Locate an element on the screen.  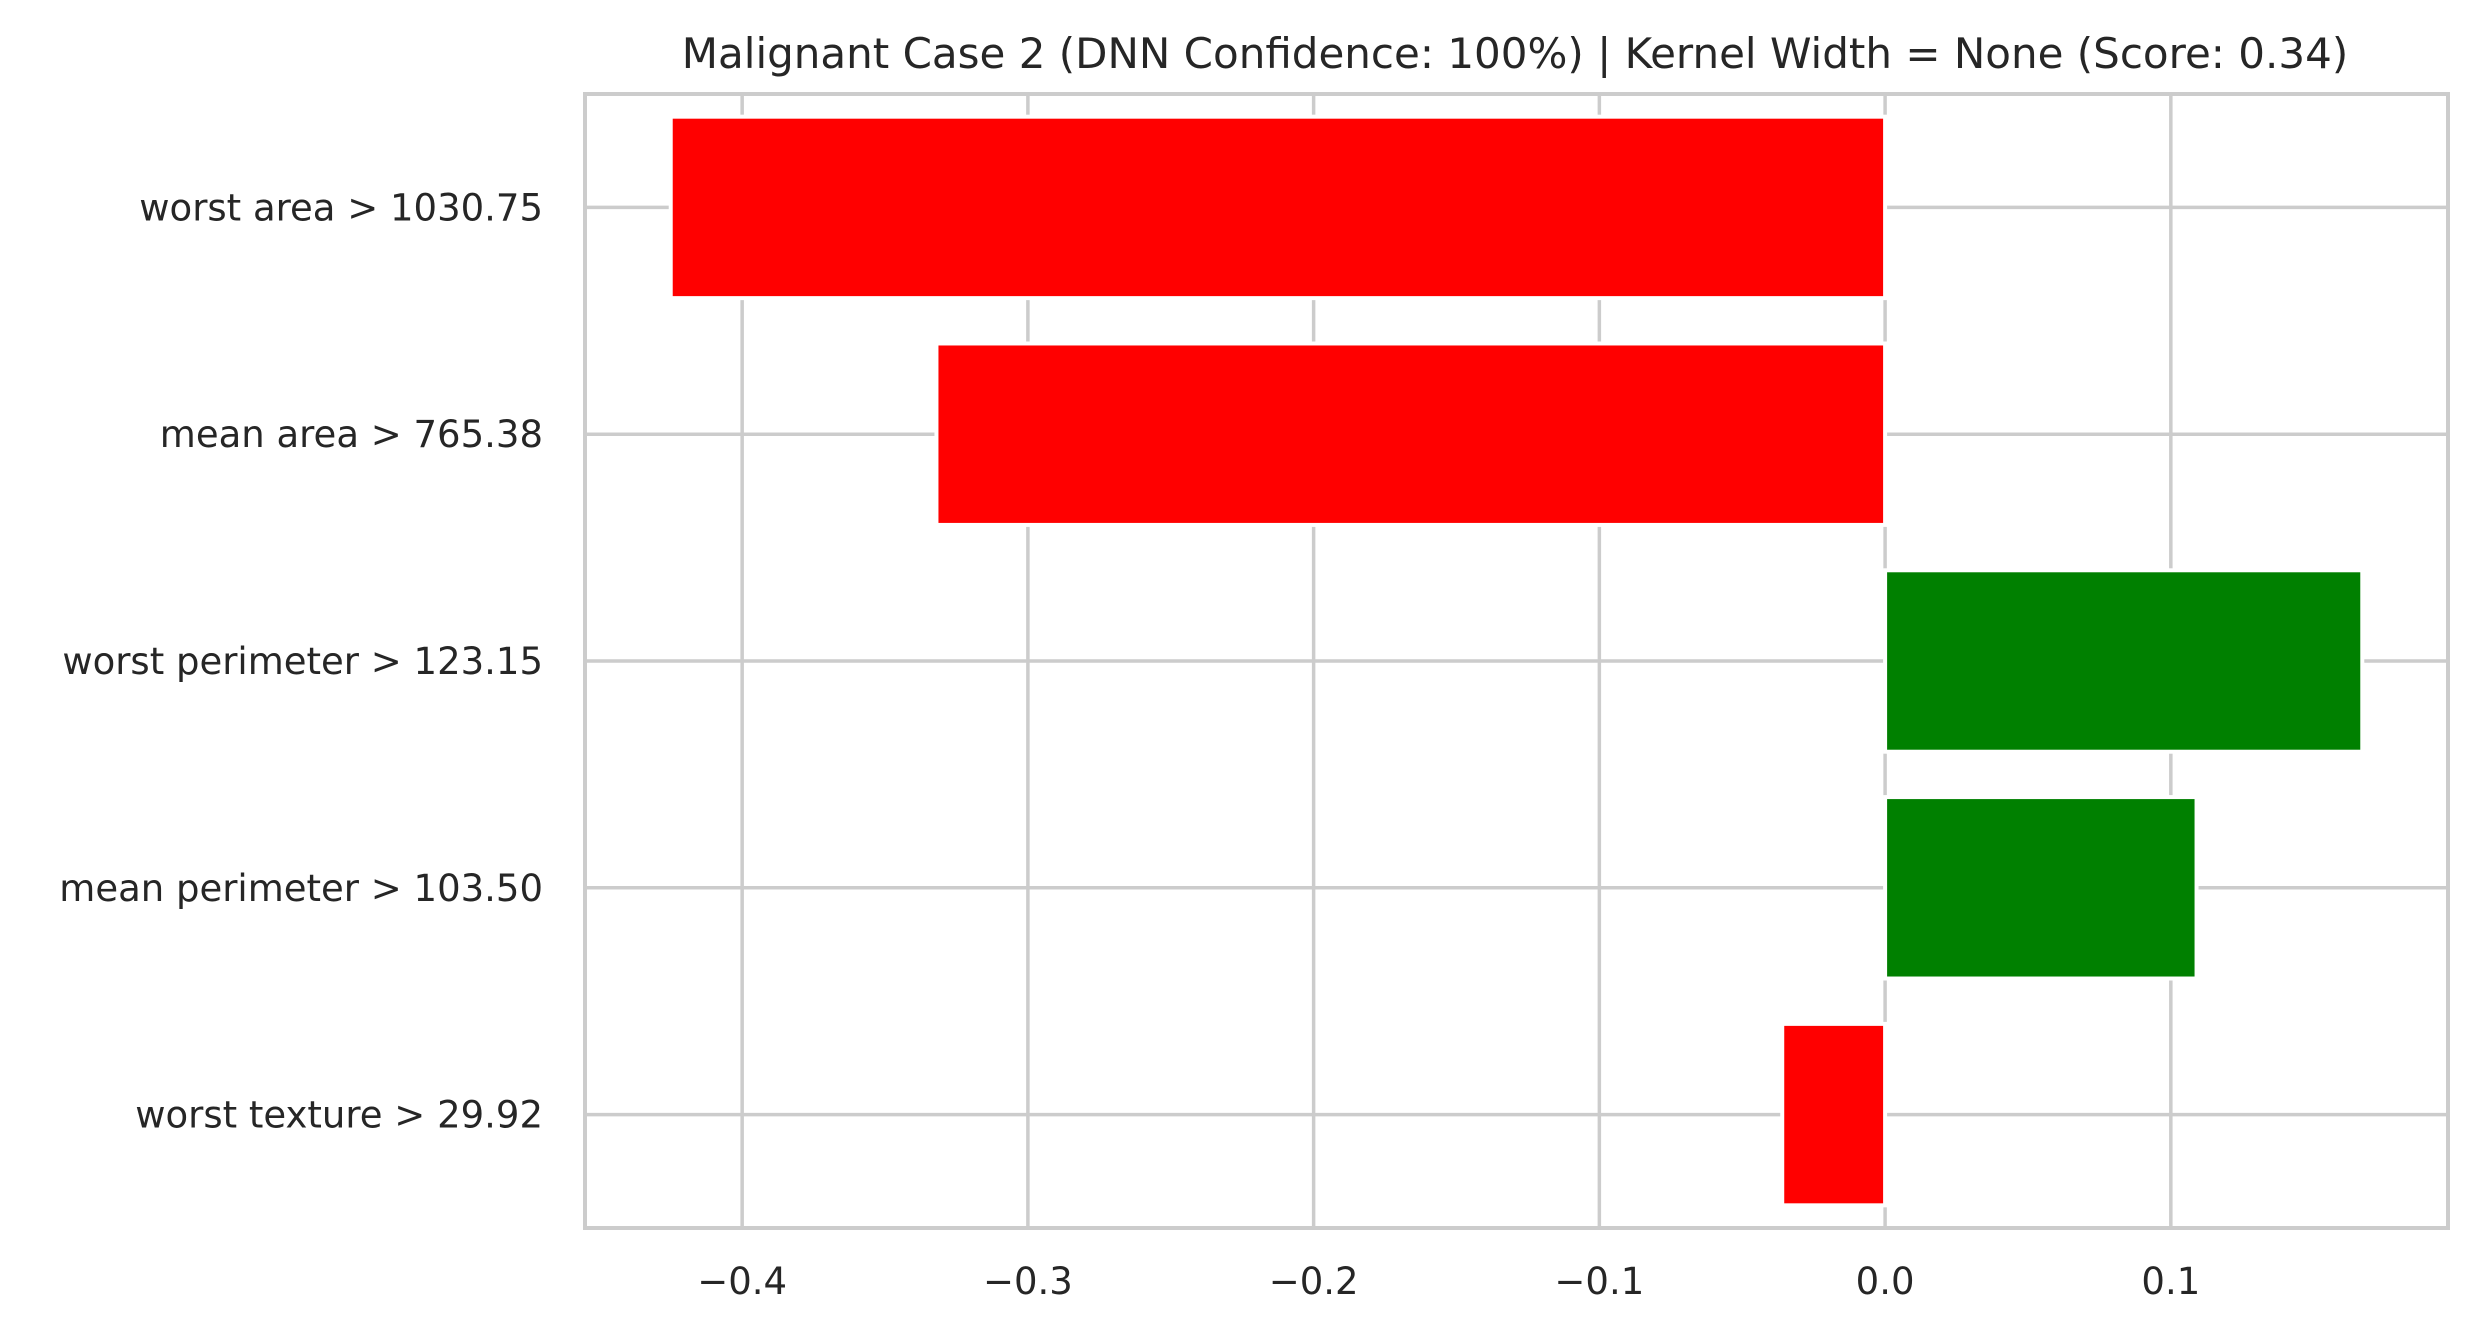
x-tick-label: −0.1 is located at coordinates (1599, 1281).